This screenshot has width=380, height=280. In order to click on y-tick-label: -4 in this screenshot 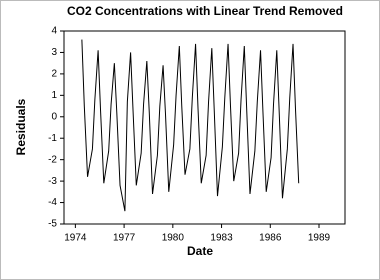, I will do `click(52, 202)`.